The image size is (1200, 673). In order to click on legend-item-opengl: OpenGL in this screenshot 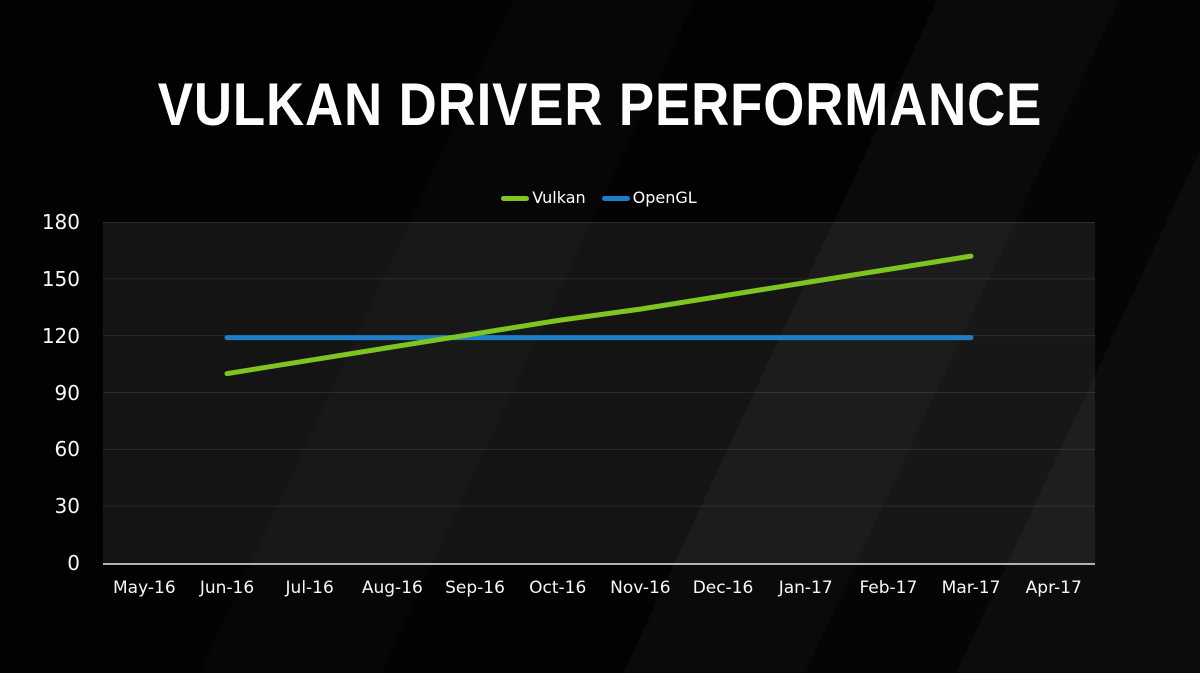, I will do `click(649, 198)`.